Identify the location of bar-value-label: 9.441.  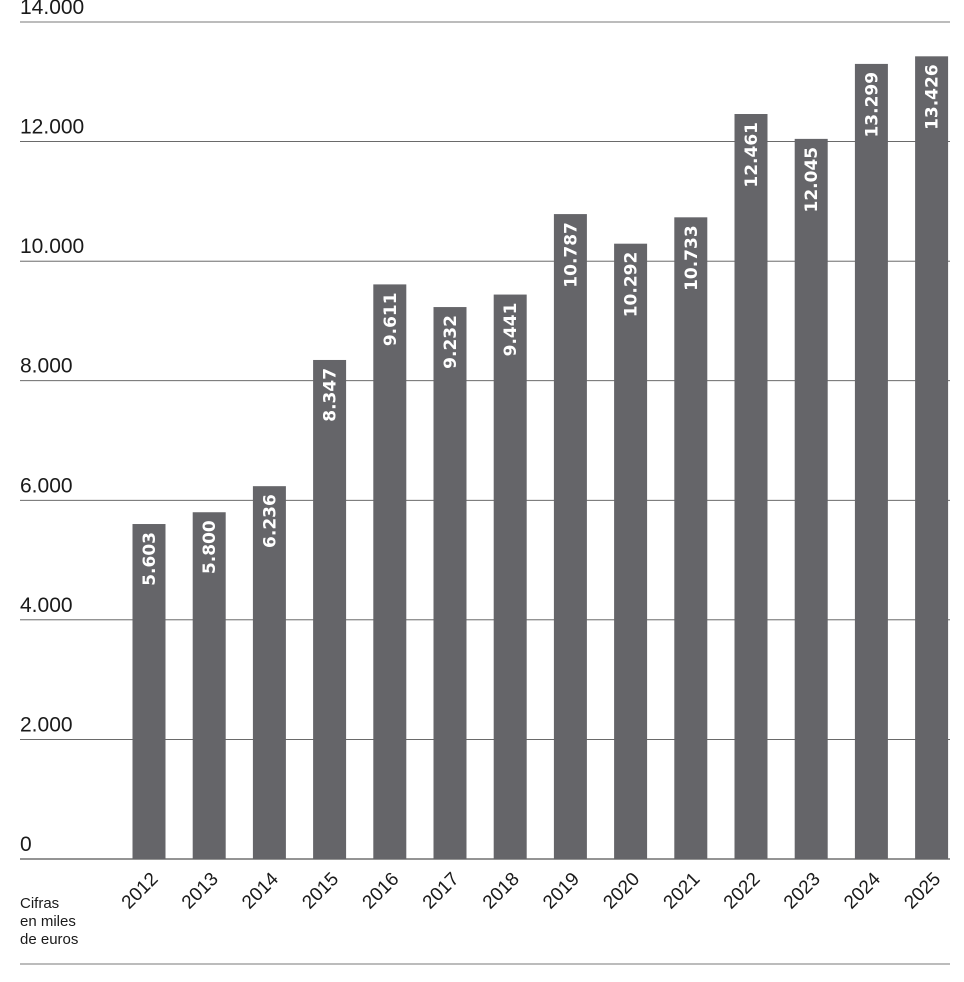
(511, 330).